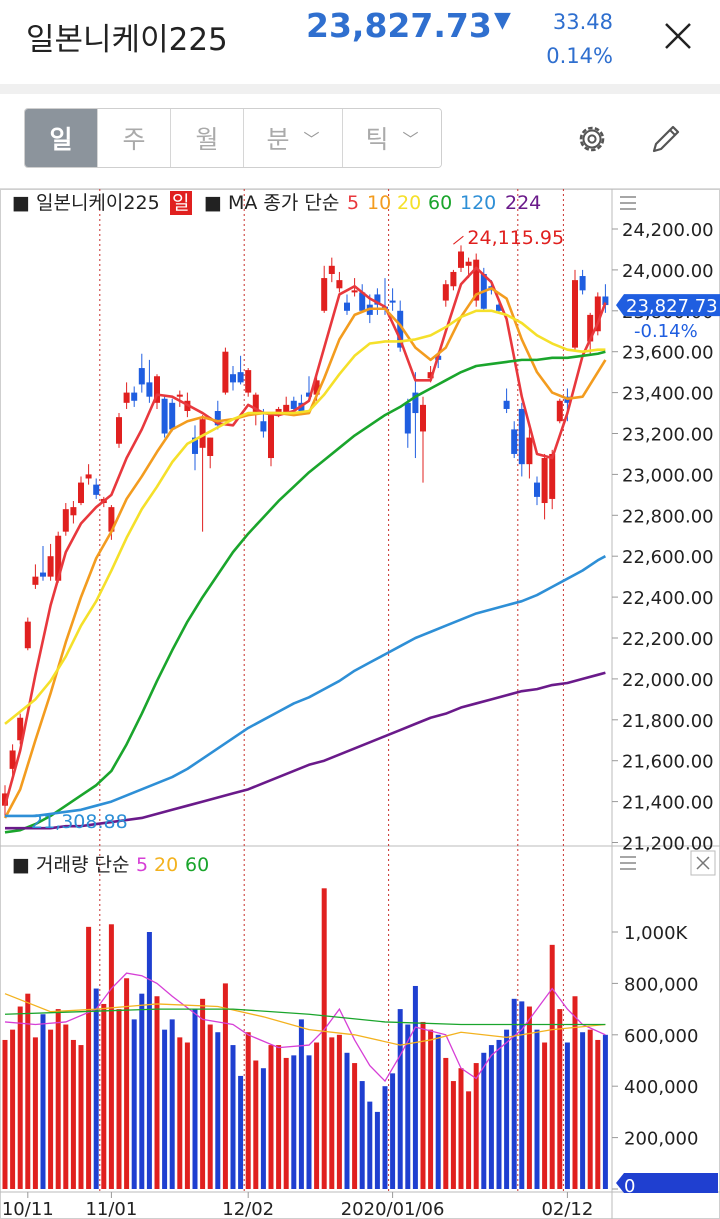  Describe the element at coordinates (668, 271) in the screenshot. I see `y-tick-label: 24,000.00` at that location.